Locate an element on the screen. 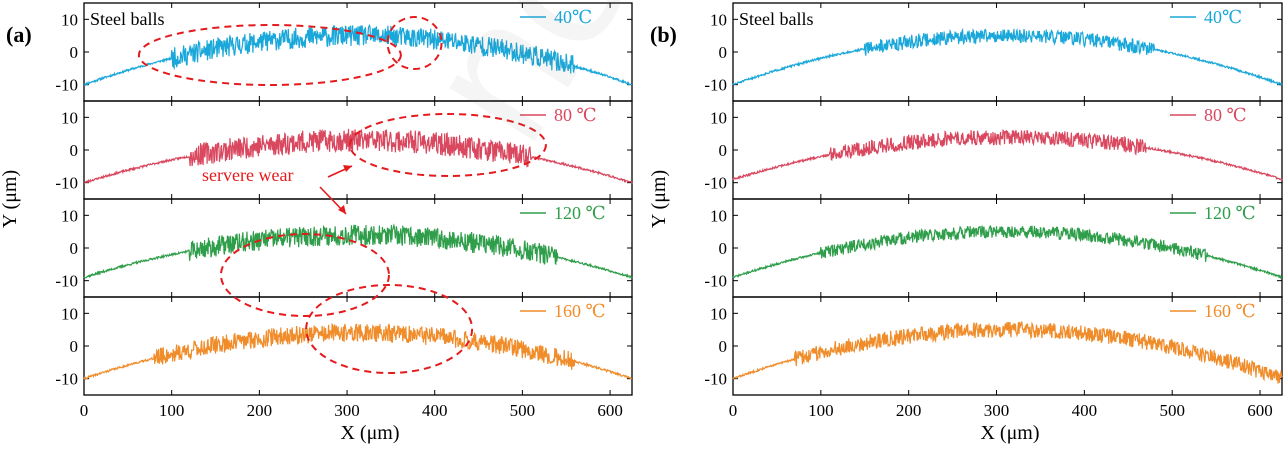 Image resolution: width=1287 pixels, height=455 pixels. subplot-2: -10 0 10 80 ℃ is located at coordinates (993, 150).